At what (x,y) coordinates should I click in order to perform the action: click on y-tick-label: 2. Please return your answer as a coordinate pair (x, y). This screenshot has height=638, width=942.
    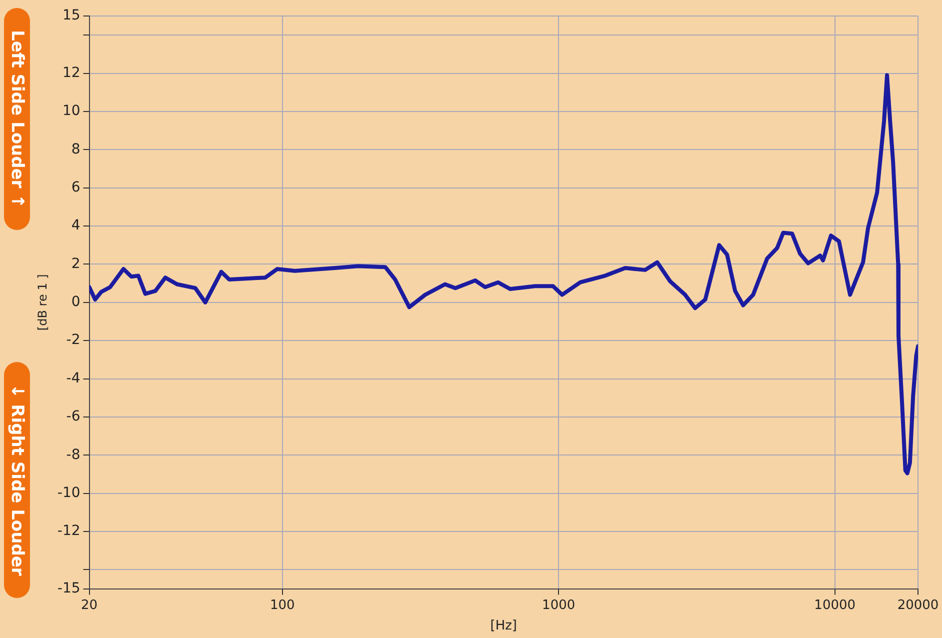
    Looking at the image, I should click on (75, 264).